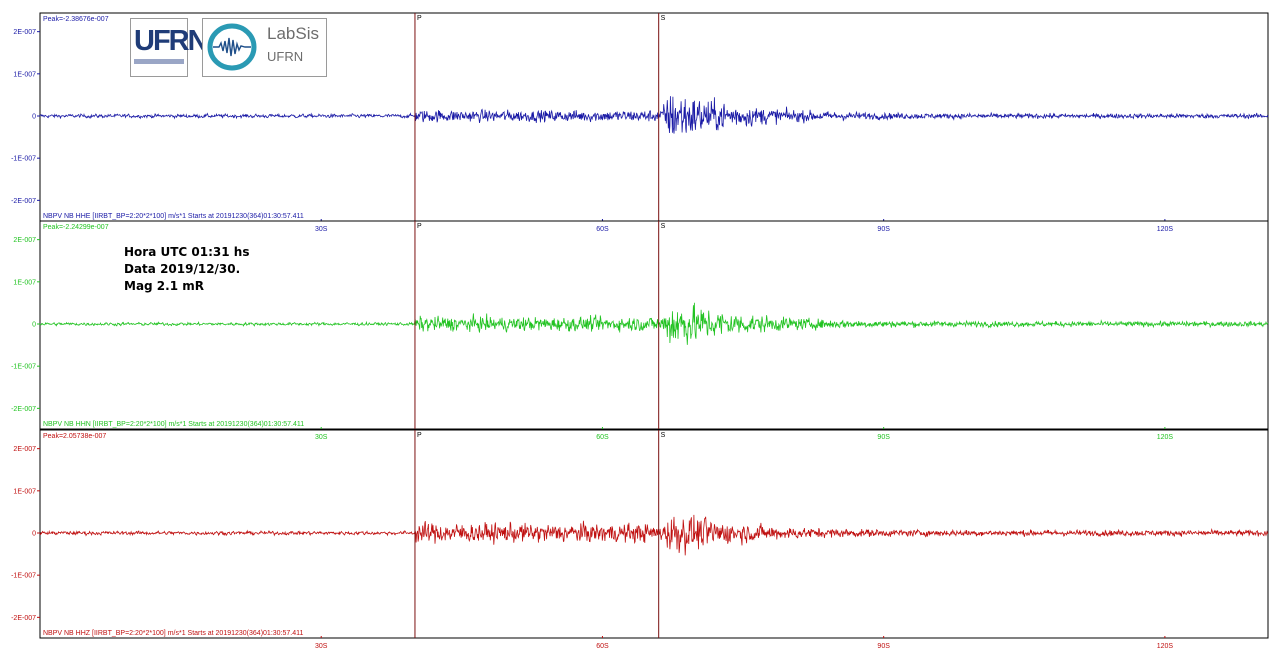 This screenshot has width=1280, height=669. I want to click on event-date-text: Data 2019/12/30., so click(182, 269).